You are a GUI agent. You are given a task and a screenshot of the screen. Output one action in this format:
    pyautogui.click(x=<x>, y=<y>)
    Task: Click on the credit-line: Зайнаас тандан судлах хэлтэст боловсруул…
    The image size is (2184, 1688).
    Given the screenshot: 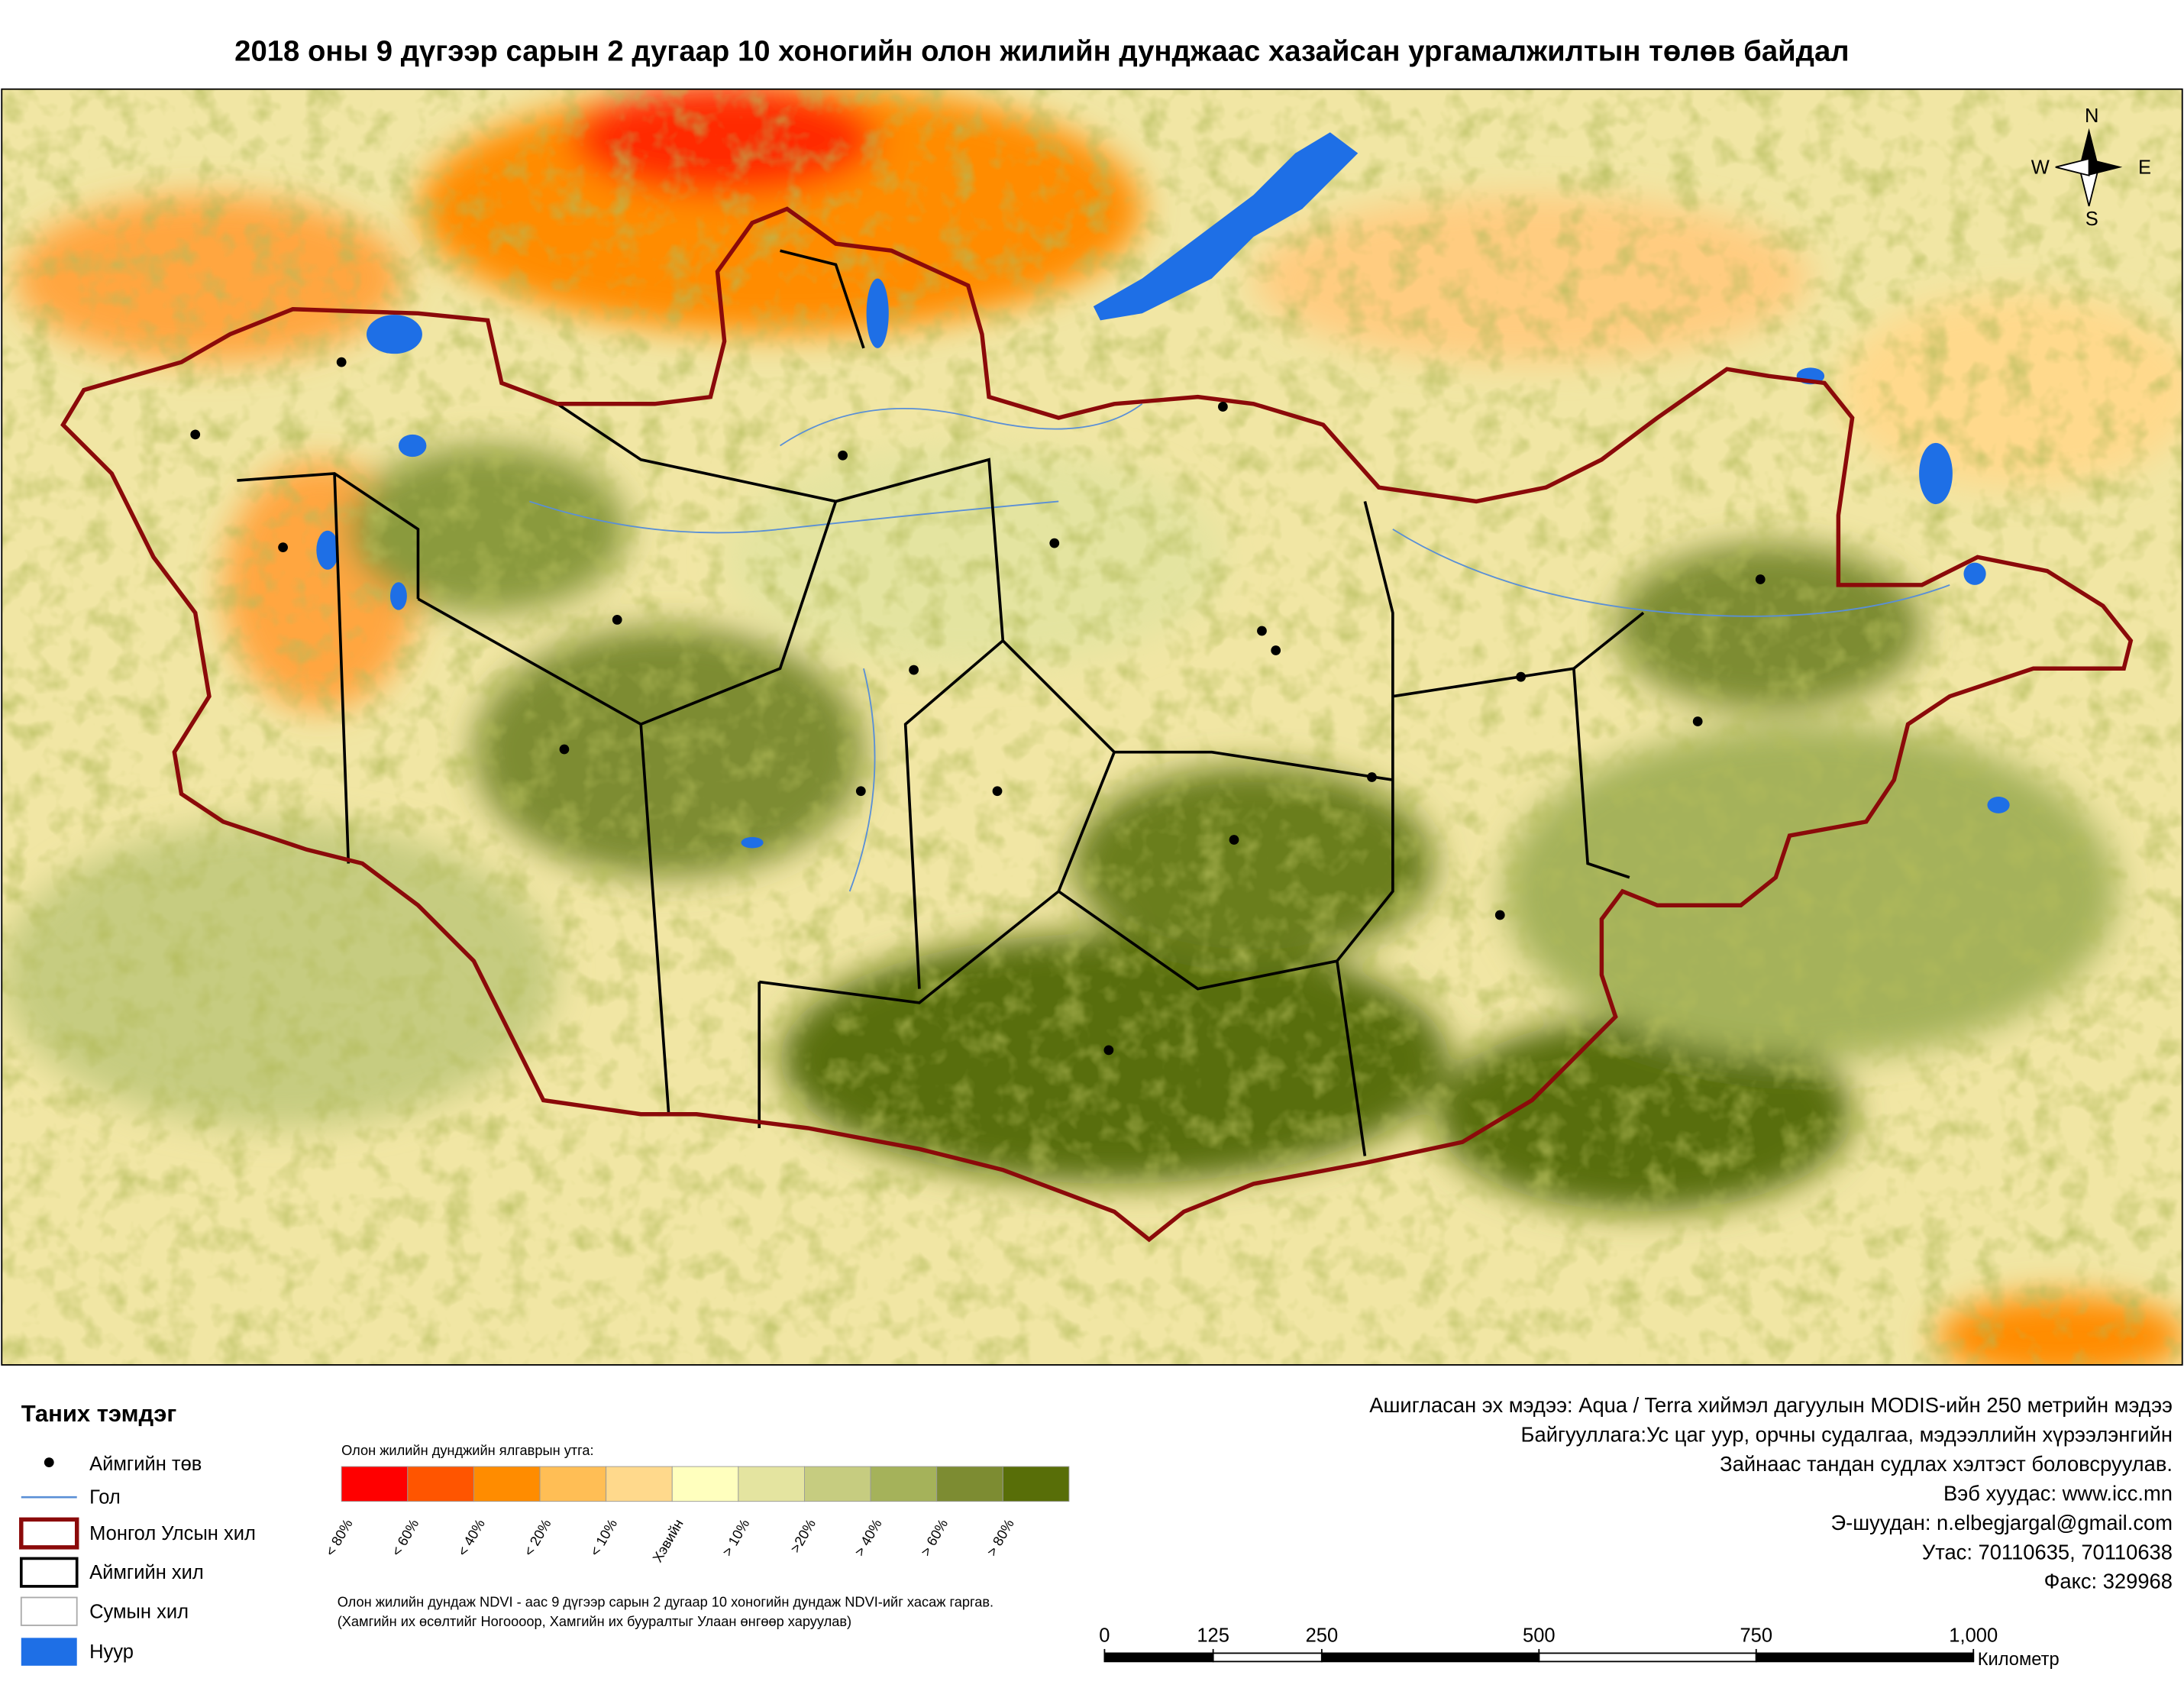 What is the action you would take?
    pyautogui.click(x=1947, y=1464)
    